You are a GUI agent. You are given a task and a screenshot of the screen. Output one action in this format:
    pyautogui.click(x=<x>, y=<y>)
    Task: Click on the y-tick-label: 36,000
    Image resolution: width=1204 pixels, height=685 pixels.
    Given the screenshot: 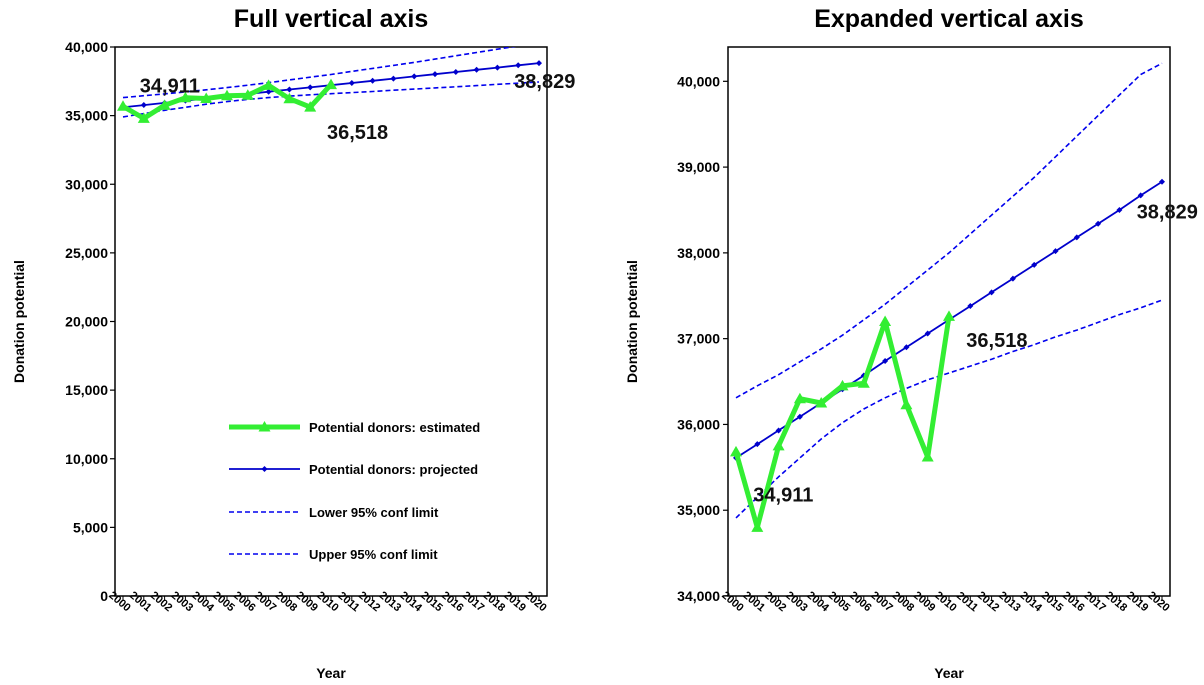 What is the action you would take?
    pyautogui.click(x=698, y=424)
    